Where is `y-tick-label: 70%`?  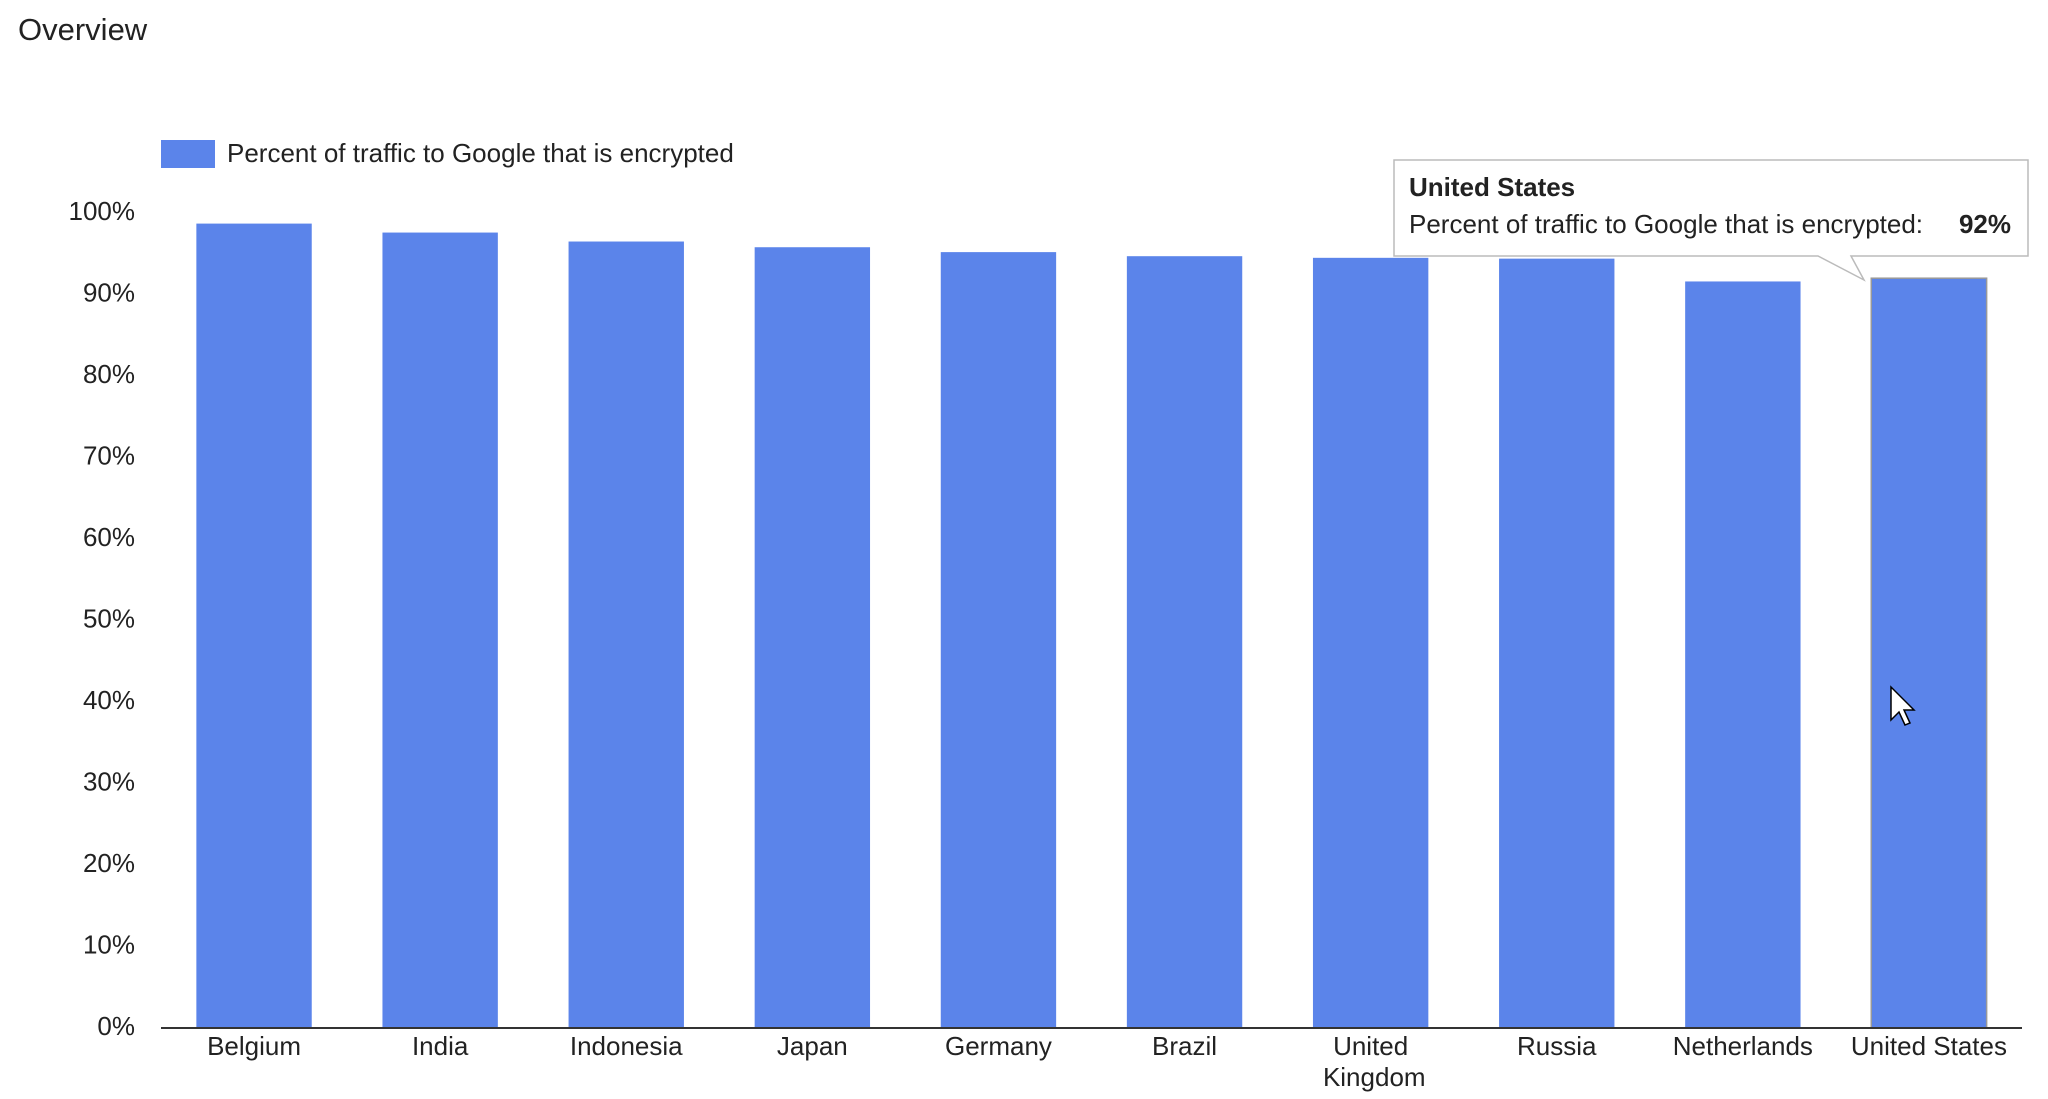
y-tick-label: 70% is located at coordinates (109, 455).